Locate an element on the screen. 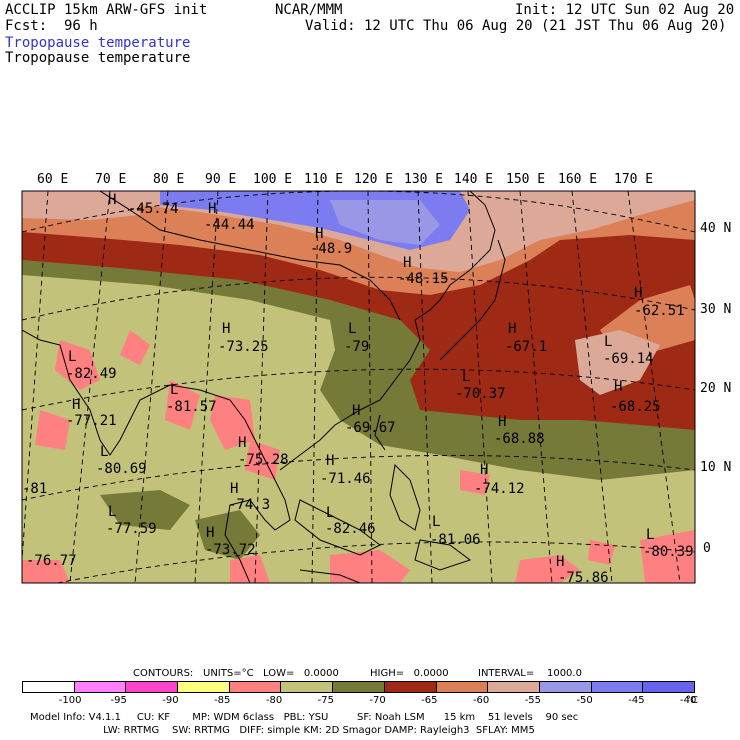 This screenshot has width=740, height=740. marker-value: -69.14 is located at coordinates (628, 359).